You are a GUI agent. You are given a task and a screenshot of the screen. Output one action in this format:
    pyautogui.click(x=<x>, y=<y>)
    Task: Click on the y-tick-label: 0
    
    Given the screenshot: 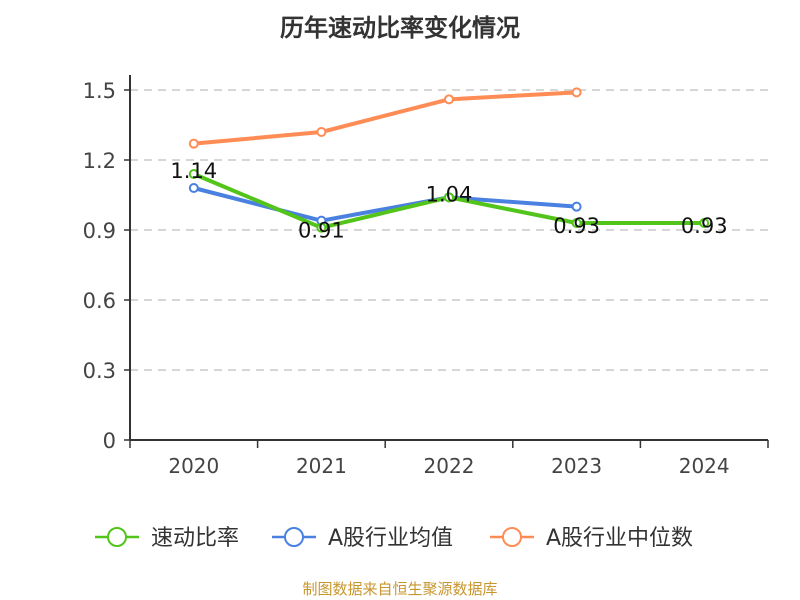 What is the action you would take?
    pyautogui.click(x=109, y=441)
    